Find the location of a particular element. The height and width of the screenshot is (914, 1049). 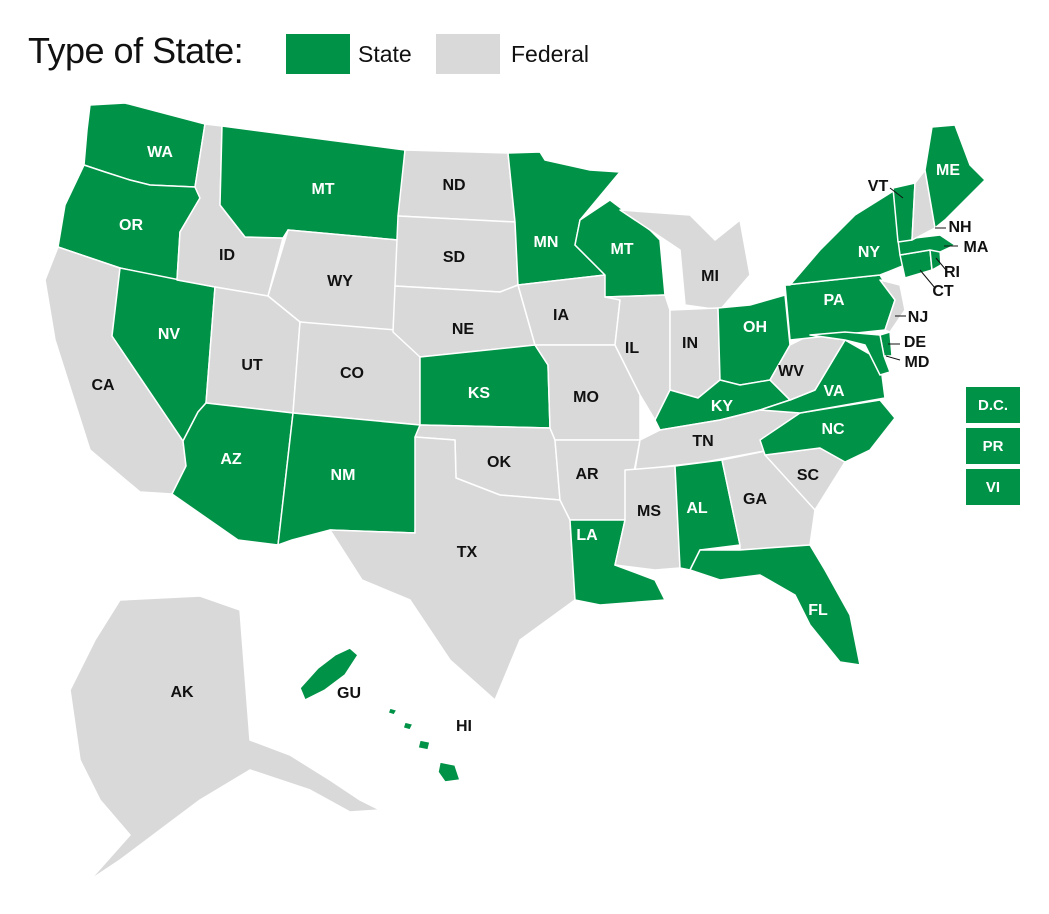

label-MA: MA is located at coordinates (976, 247).